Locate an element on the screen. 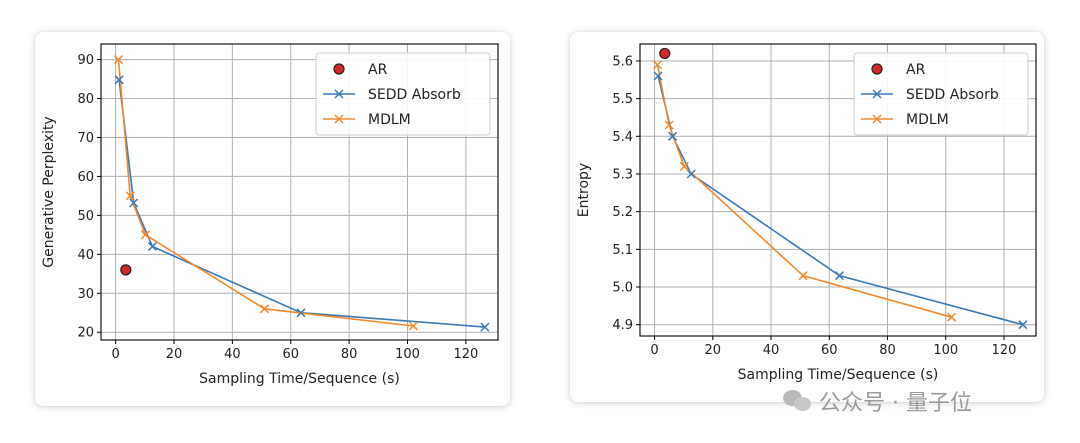  y-tick-label: 4.9 is located at coordinates (622, 325).